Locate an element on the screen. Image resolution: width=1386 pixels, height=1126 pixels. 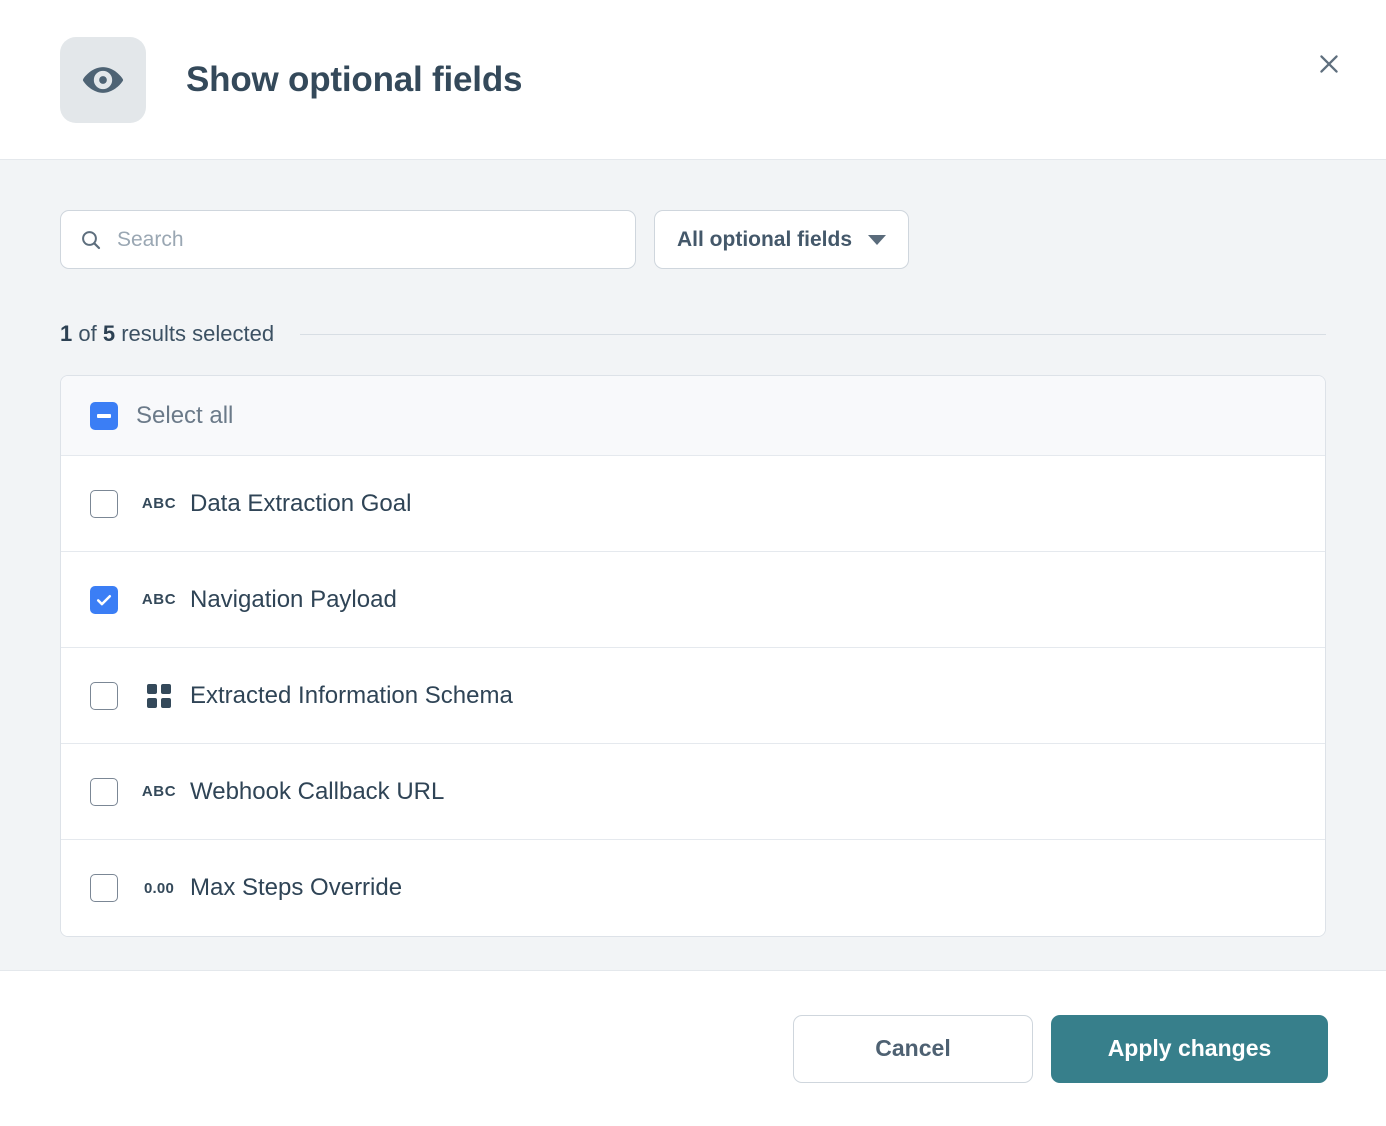
object-grid-icon is located at coordinates (159, 695).